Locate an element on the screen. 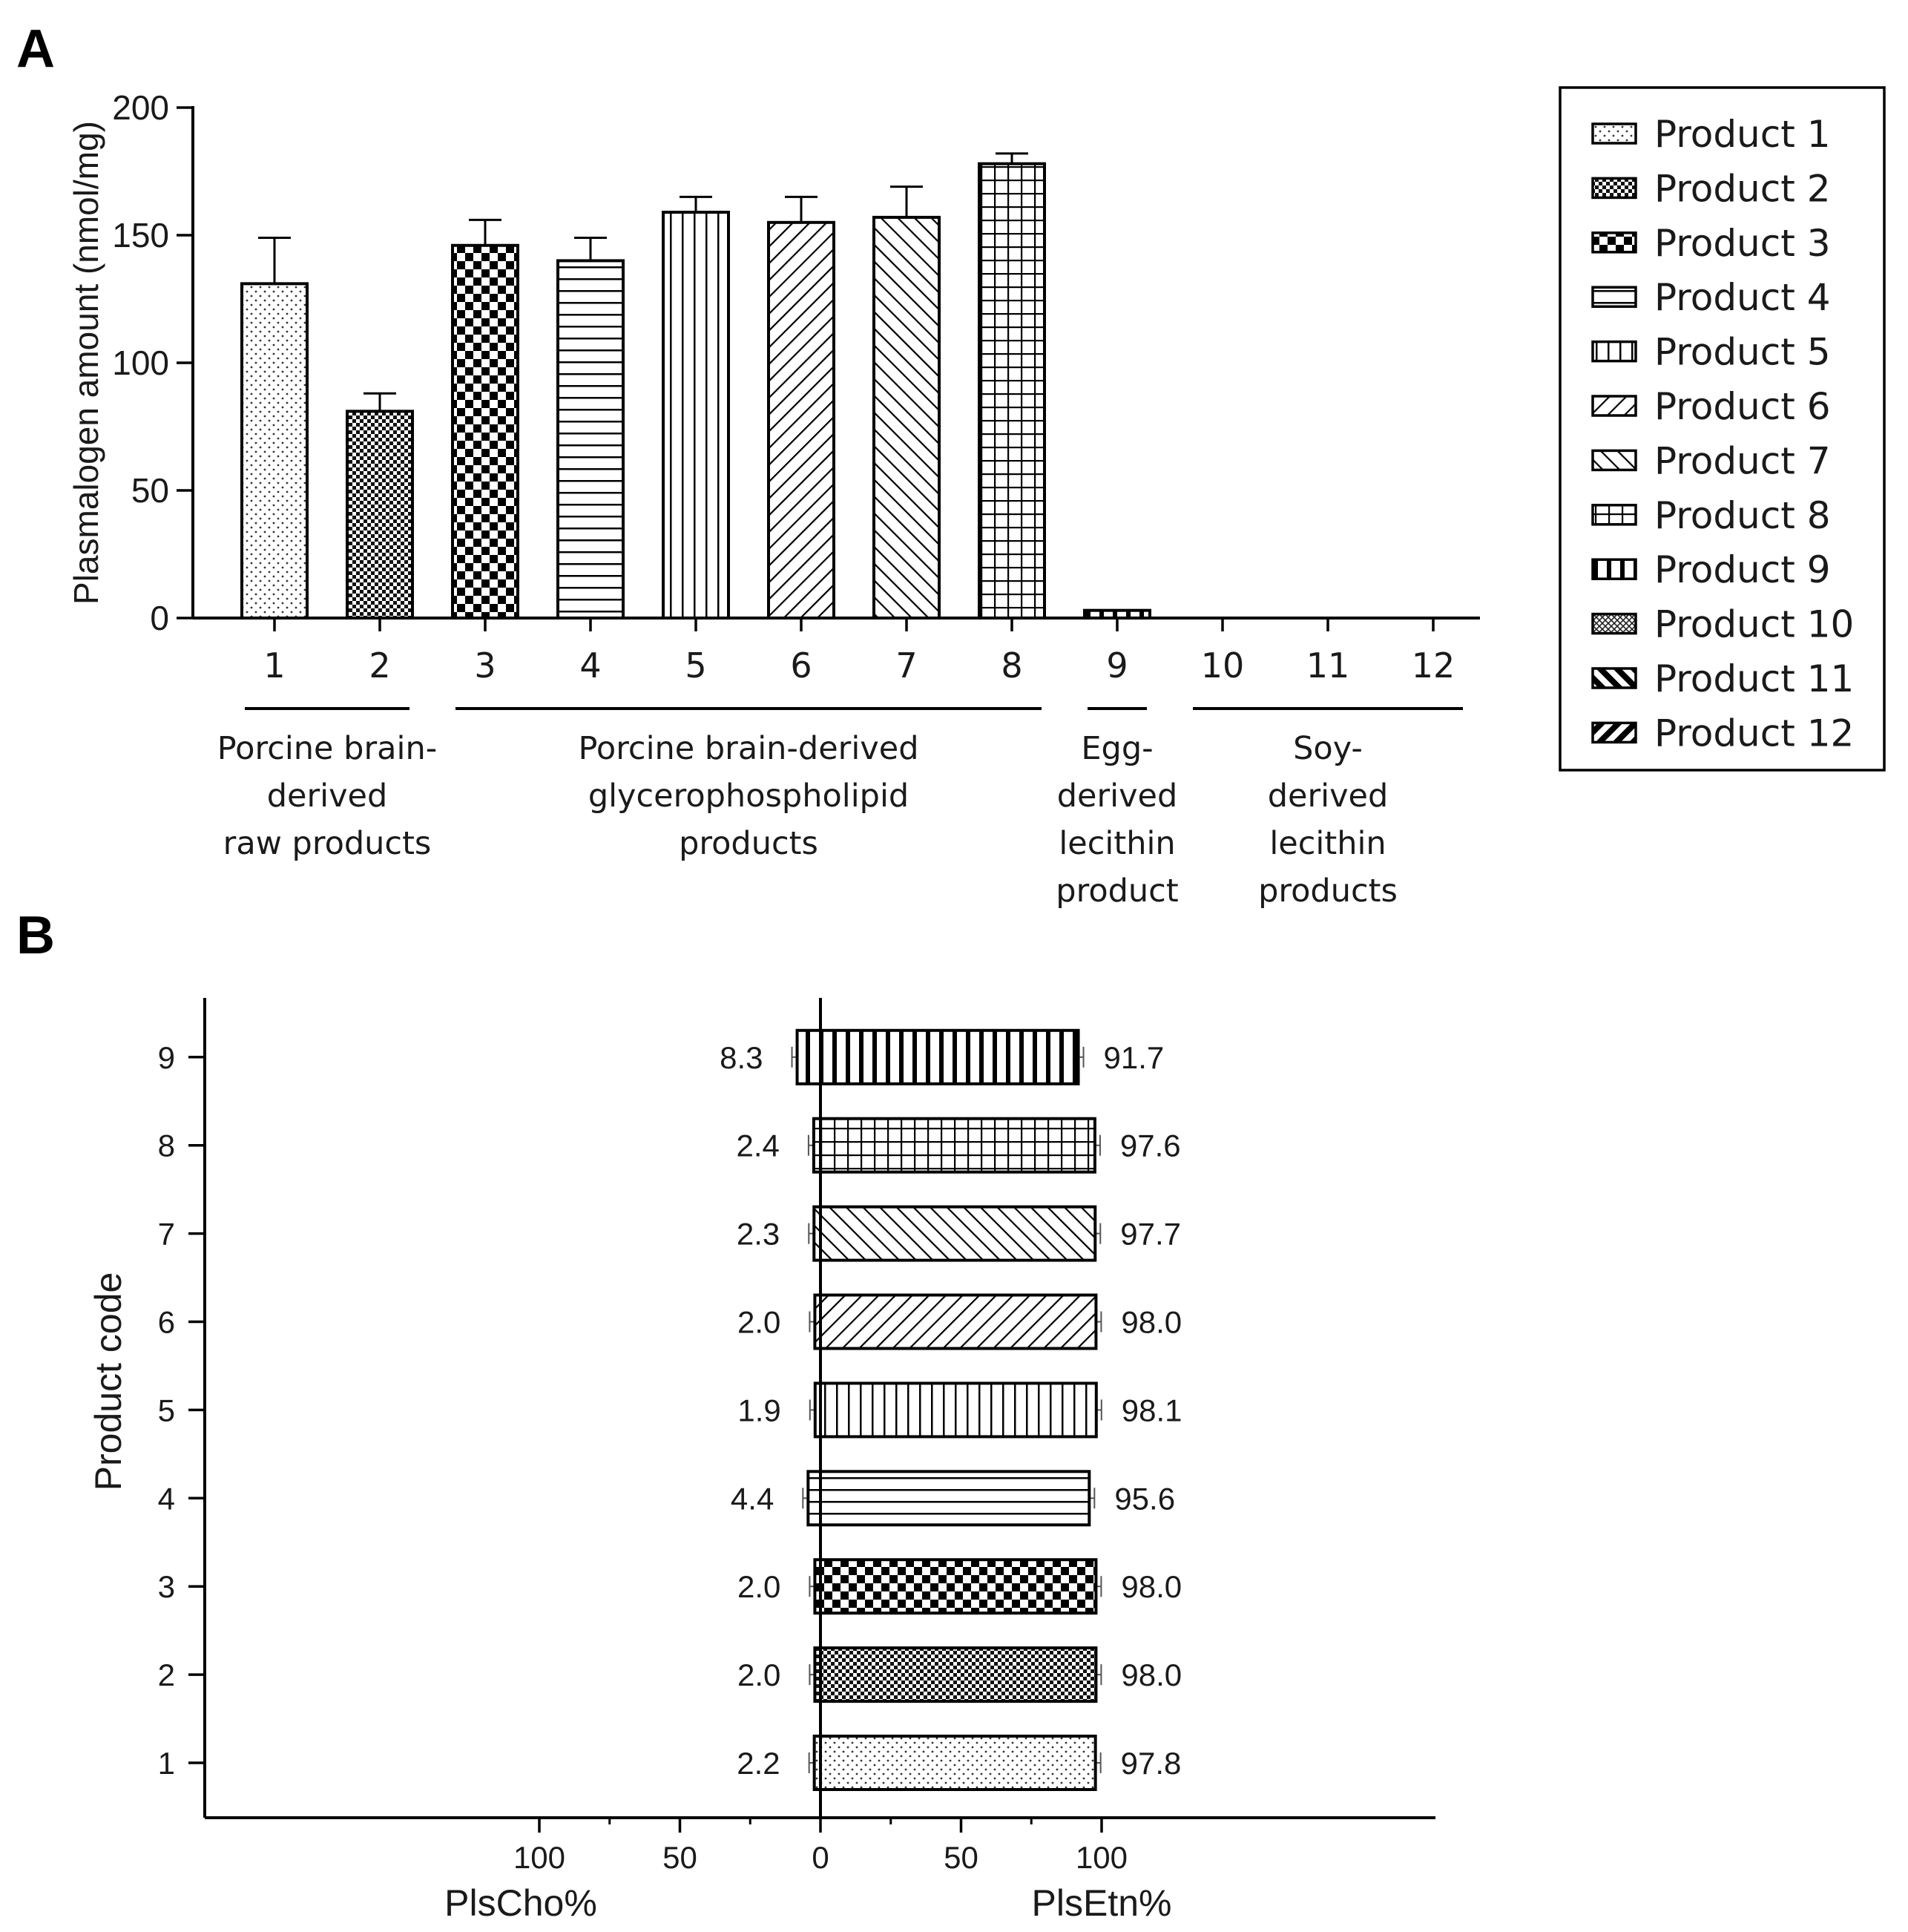 The width and height of the screenshot is (1908, 1932). legend-box is located at coordinates (1722, 429).